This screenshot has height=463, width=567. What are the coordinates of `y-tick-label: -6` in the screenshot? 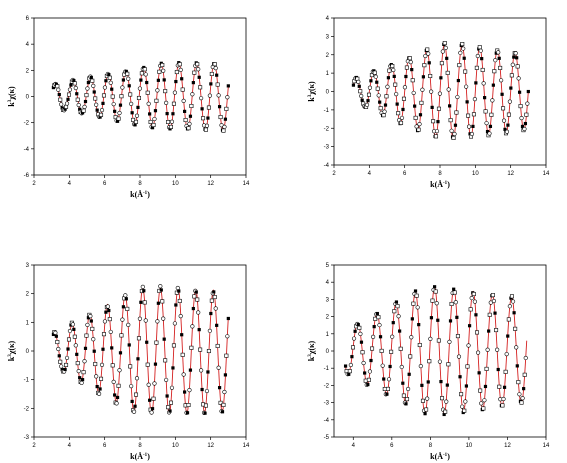 It's located at (27, 176).